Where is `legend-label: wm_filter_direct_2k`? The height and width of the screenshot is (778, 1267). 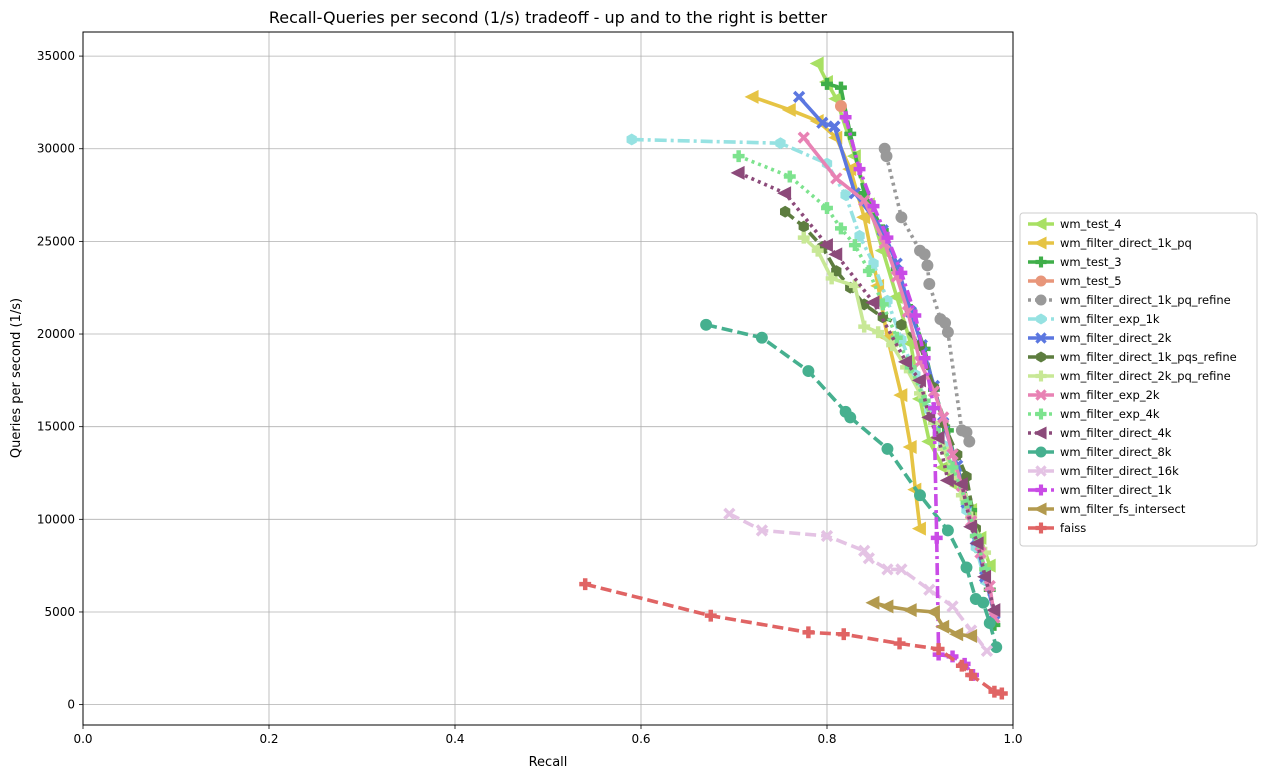
legend-label: wm_filter_direct_2k is located at coordinates (1116, 338).